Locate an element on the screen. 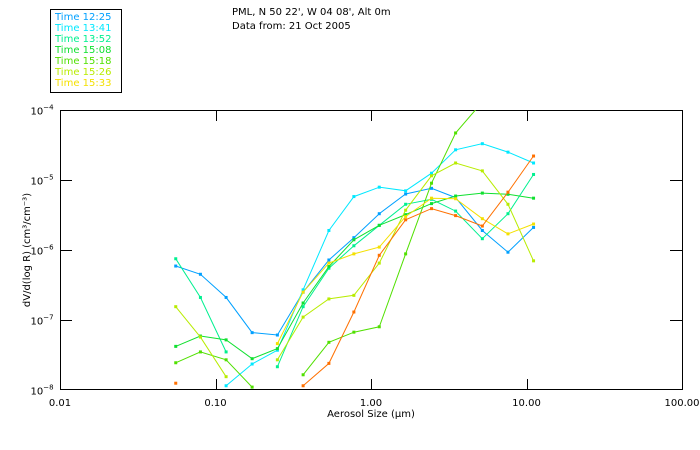  legend-item: Time 15:33 is located at coordinates (82, 83).